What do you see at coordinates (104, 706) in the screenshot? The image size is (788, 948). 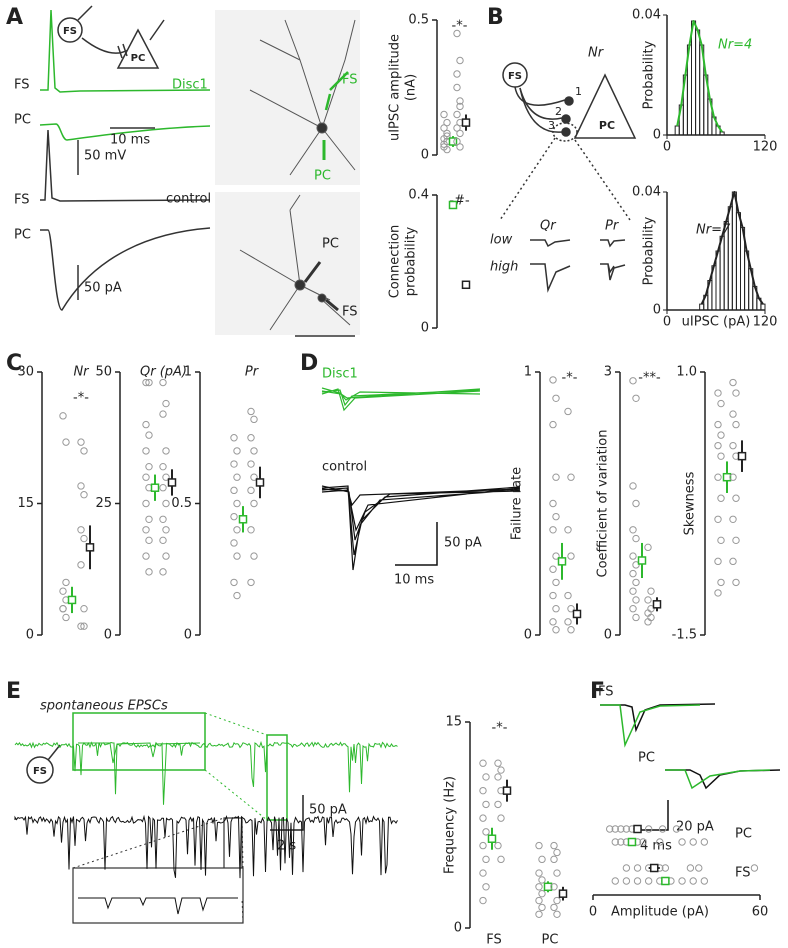 I see `trace-title: spontaneous EPSCs` at bounding box center [104, 706].